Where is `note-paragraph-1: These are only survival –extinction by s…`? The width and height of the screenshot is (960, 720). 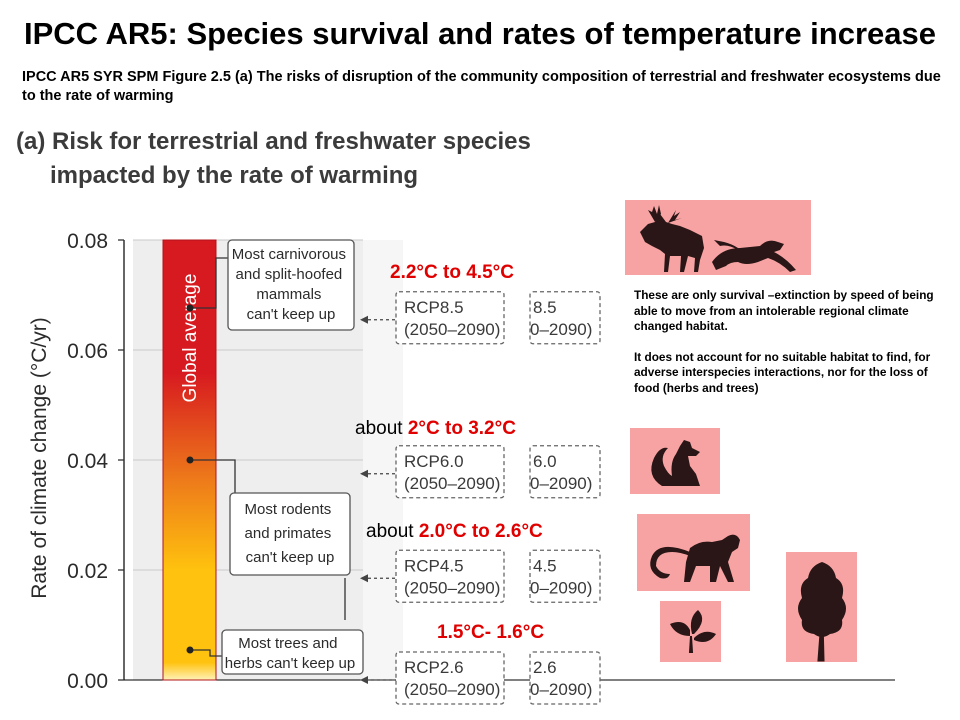
note-paragraph-1: These are only survival –extinction by s… is located at coordinates (784, 310).